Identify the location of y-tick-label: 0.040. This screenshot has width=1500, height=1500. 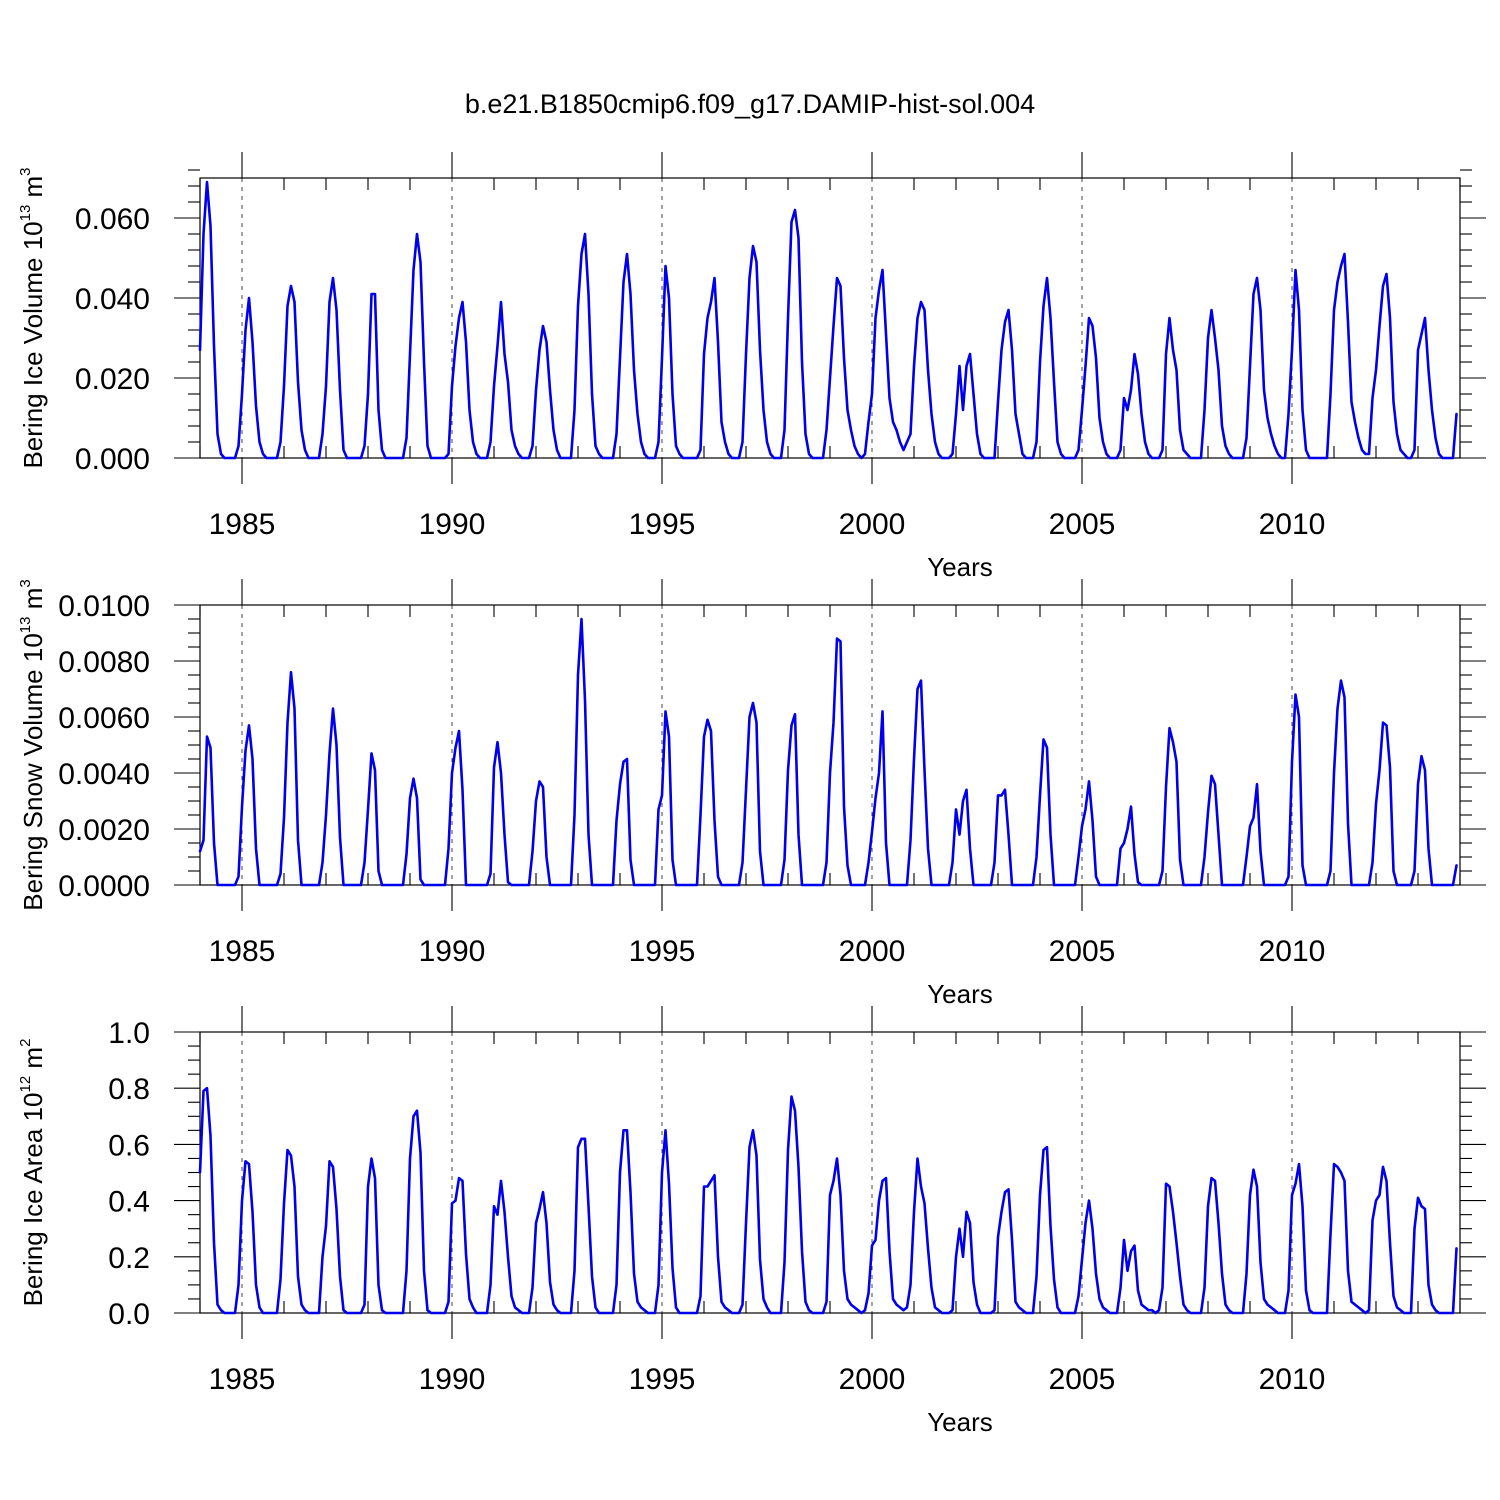
(112, 299).